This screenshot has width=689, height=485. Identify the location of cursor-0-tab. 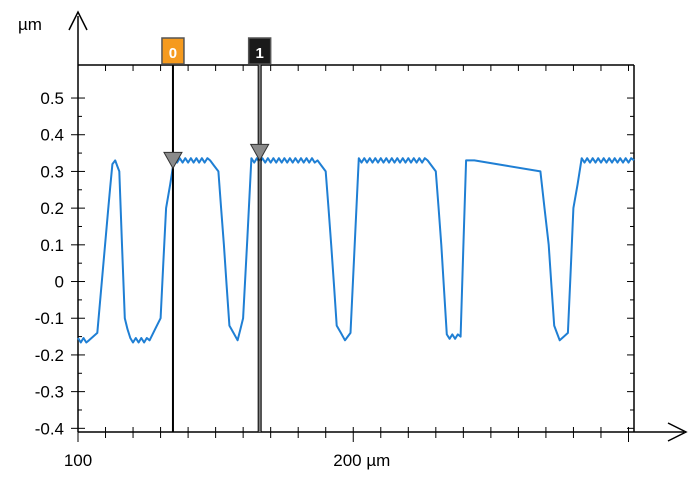
(173, 51).